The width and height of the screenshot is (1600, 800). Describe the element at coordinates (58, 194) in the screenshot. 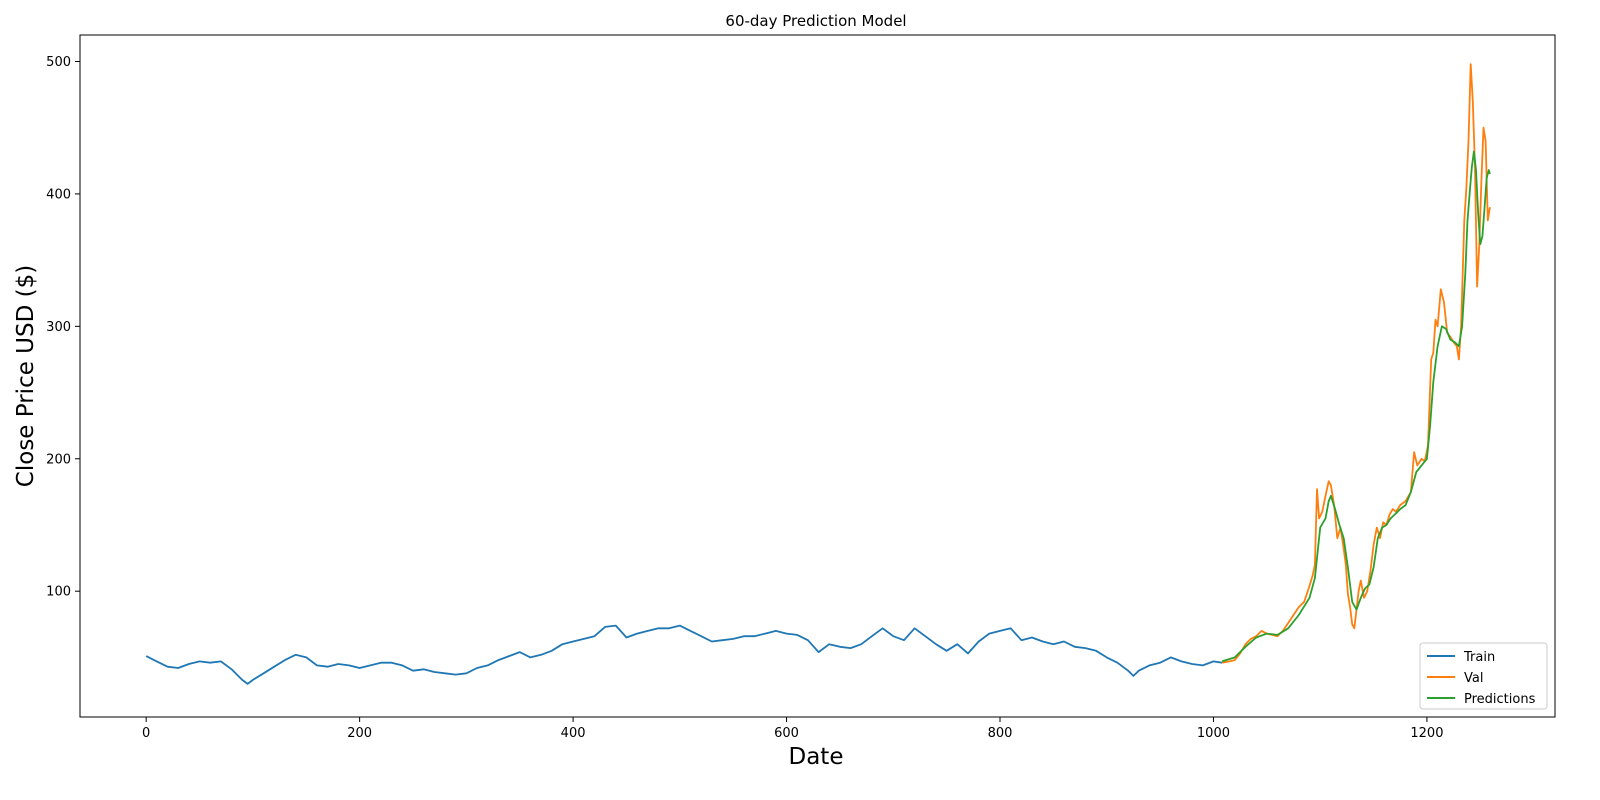

I see `y-tick-label: 400` at that location.